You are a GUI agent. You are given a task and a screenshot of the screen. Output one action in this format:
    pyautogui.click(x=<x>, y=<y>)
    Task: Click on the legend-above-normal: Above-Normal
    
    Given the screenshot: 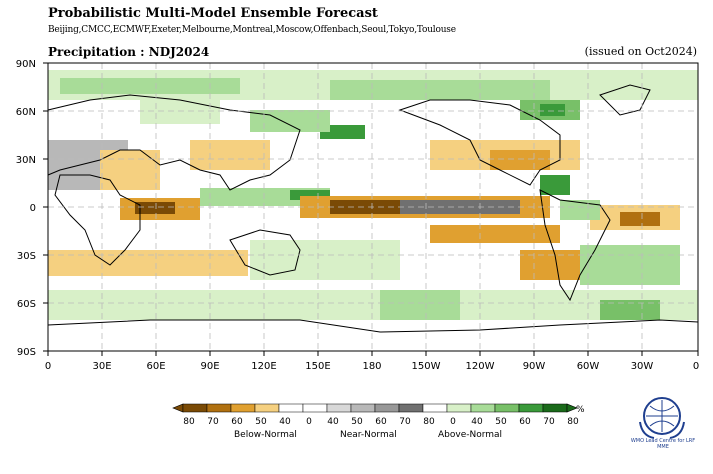 What is the action you would take?
    pyautogui.click(x=470, y=435)
    